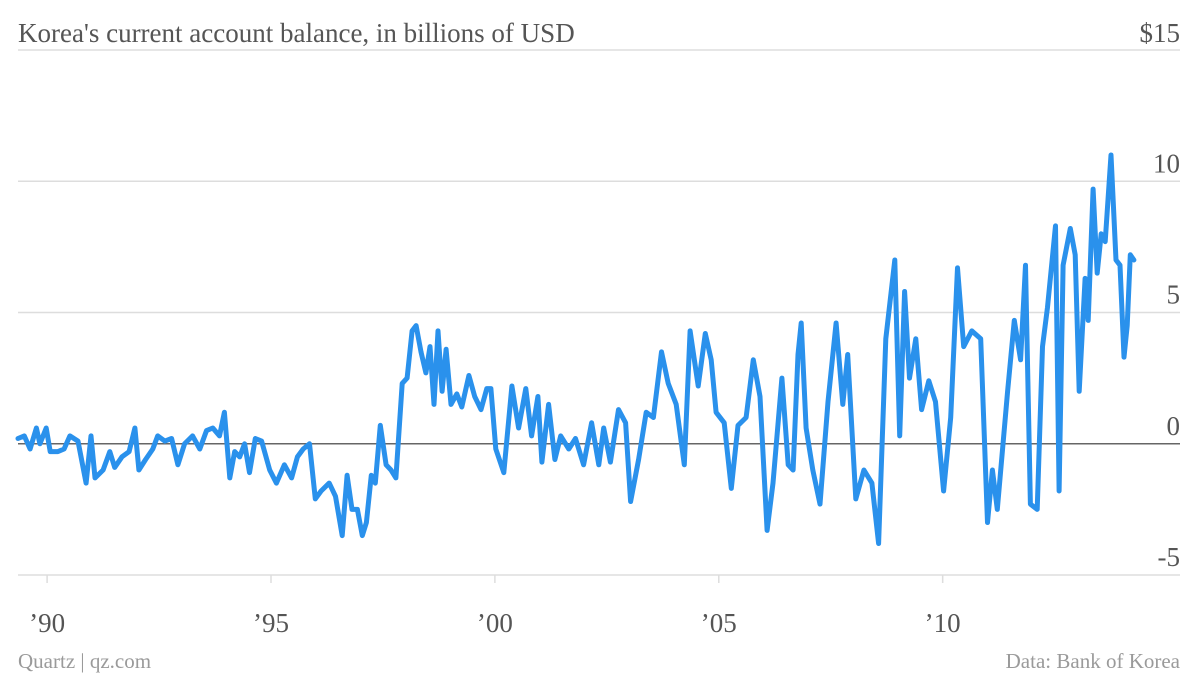 The height and width of the screenshot is (676, 1200). I want to click on source: Data: Bank of Korea, so click(1093, 661).